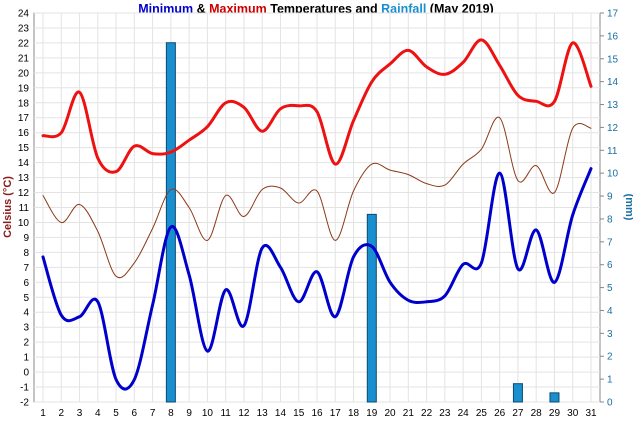 Image resolution: width=633 pixels, height=421 pixels. Describe the element at coordinates (354, 413) in the screenshot. I see `x-tick: 18` at that location.